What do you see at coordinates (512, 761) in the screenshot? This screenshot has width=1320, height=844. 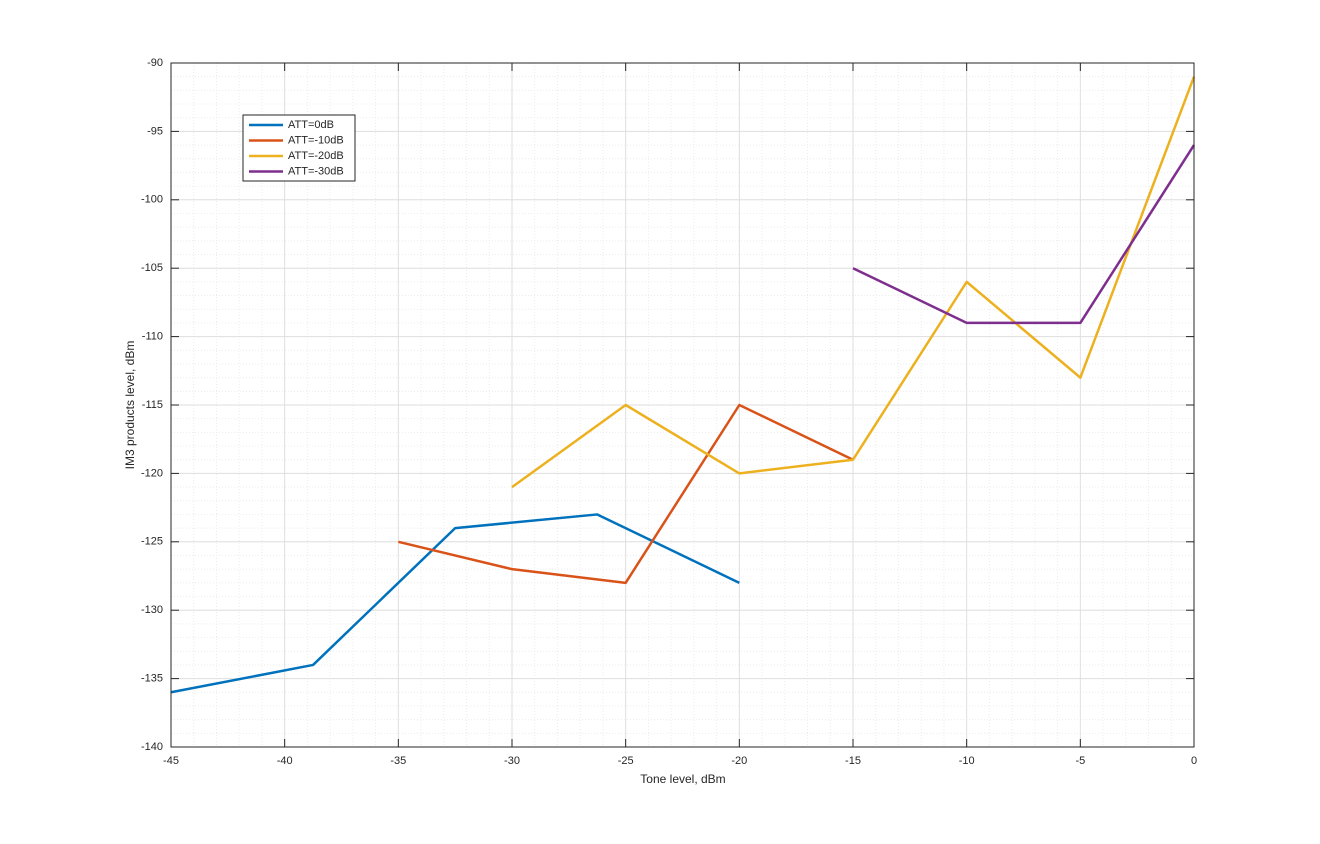 I see `x-tick-label: -30` at bounding box center [512, 761].